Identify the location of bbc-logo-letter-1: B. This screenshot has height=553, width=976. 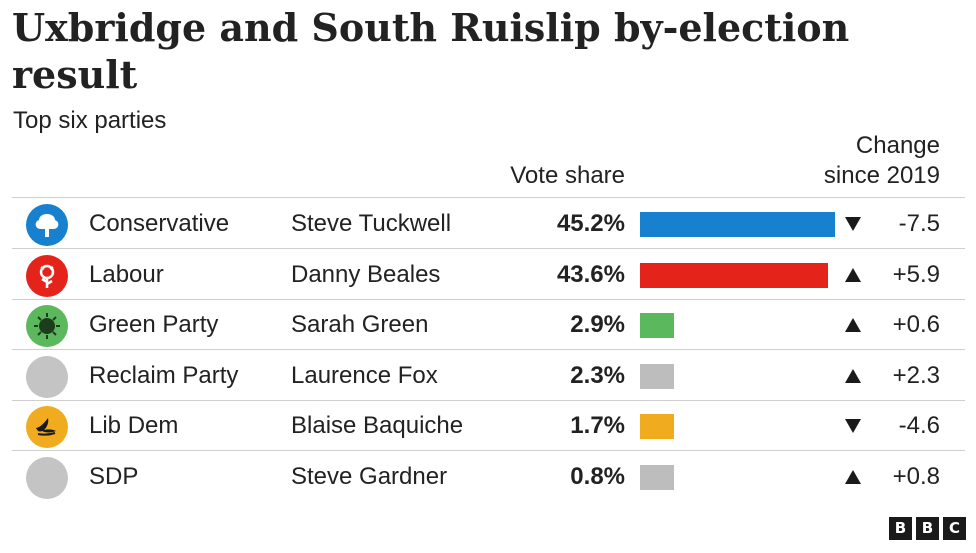
(900, 528).